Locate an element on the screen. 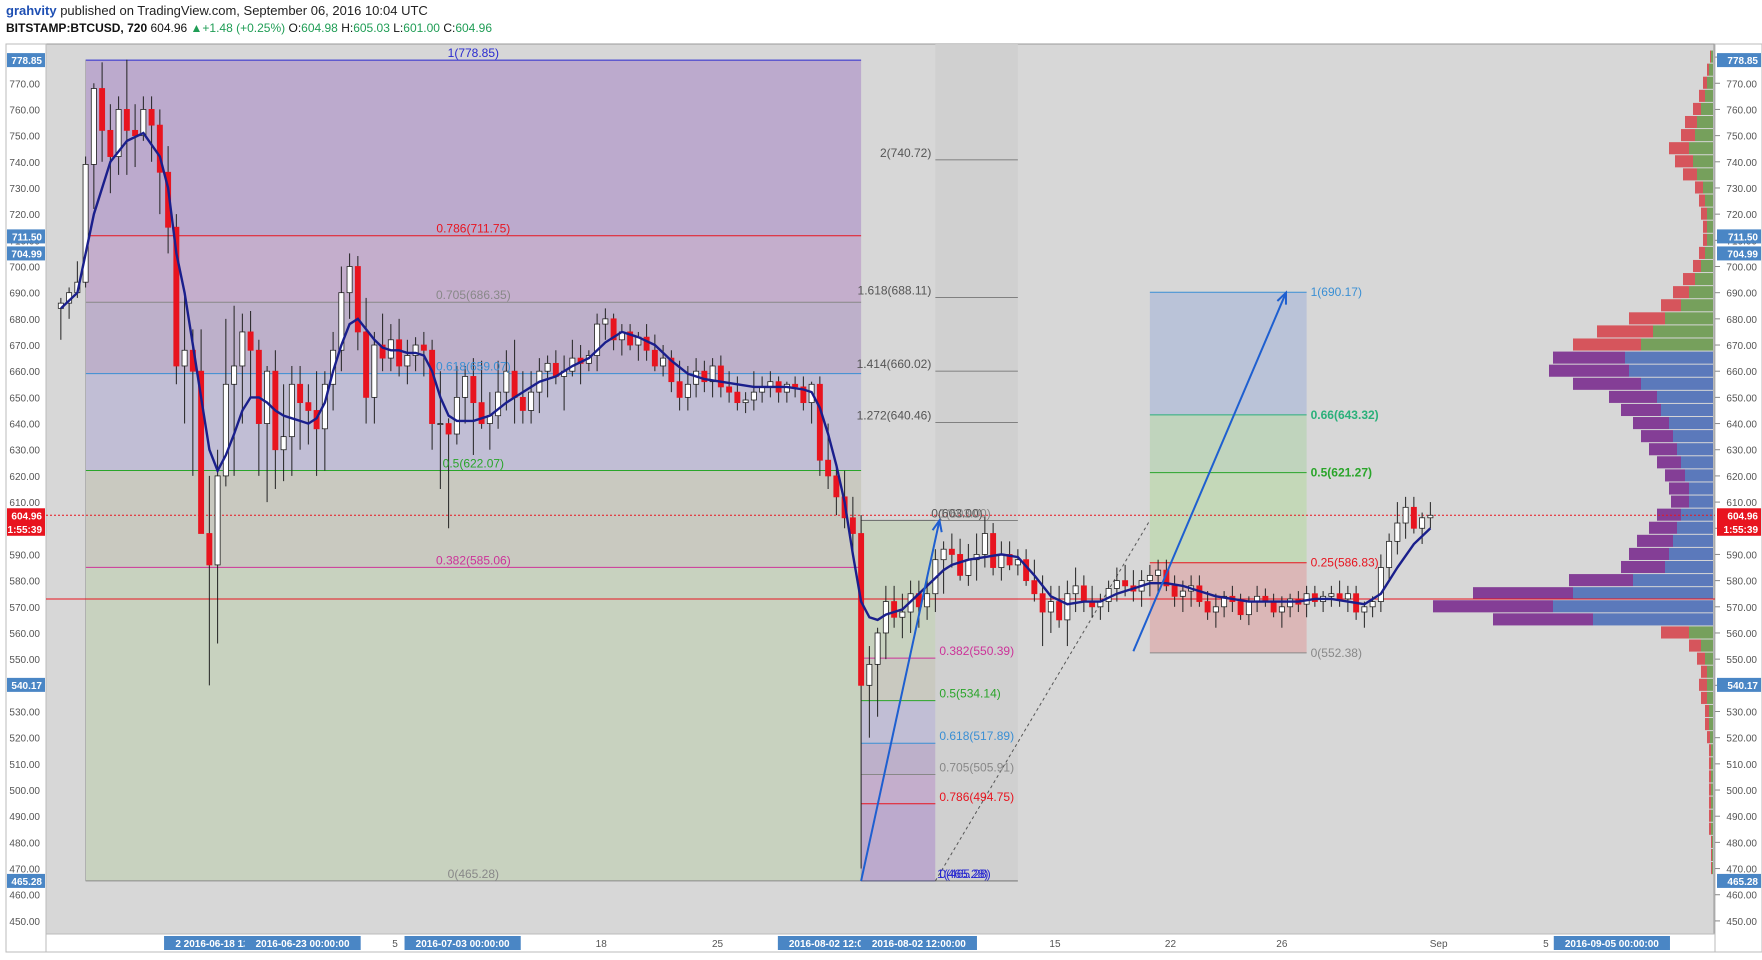 The width and height of the screenshot is (1762, 960). left-price-badge-label: 1:55:39 is located at coordinates (25, 530).